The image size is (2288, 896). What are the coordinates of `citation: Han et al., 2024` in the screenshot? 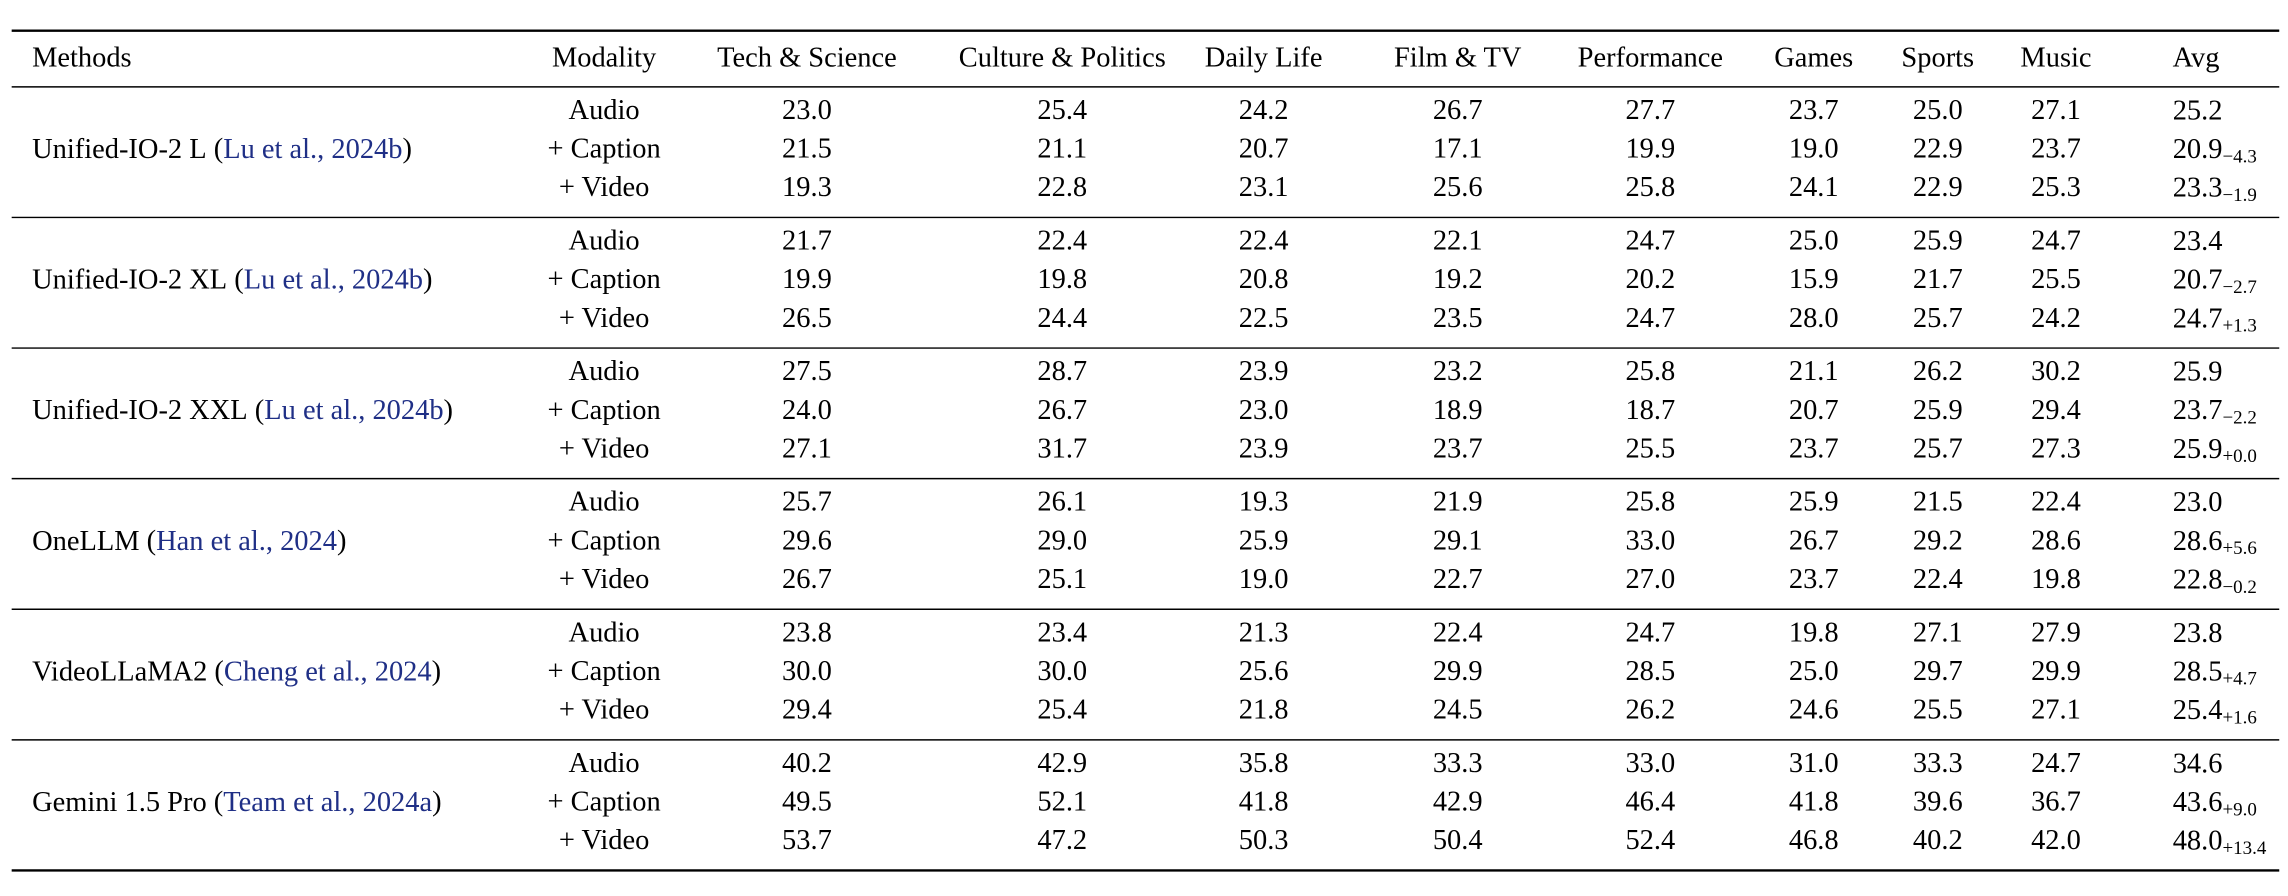 It's located at (246, 540).